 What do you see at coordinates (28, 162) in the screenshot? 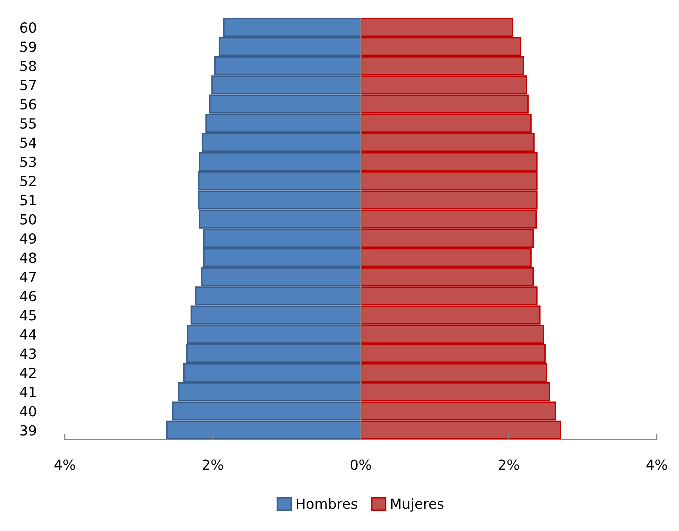
I see `y-tick-label: 53` at bounding box center [28, 162].